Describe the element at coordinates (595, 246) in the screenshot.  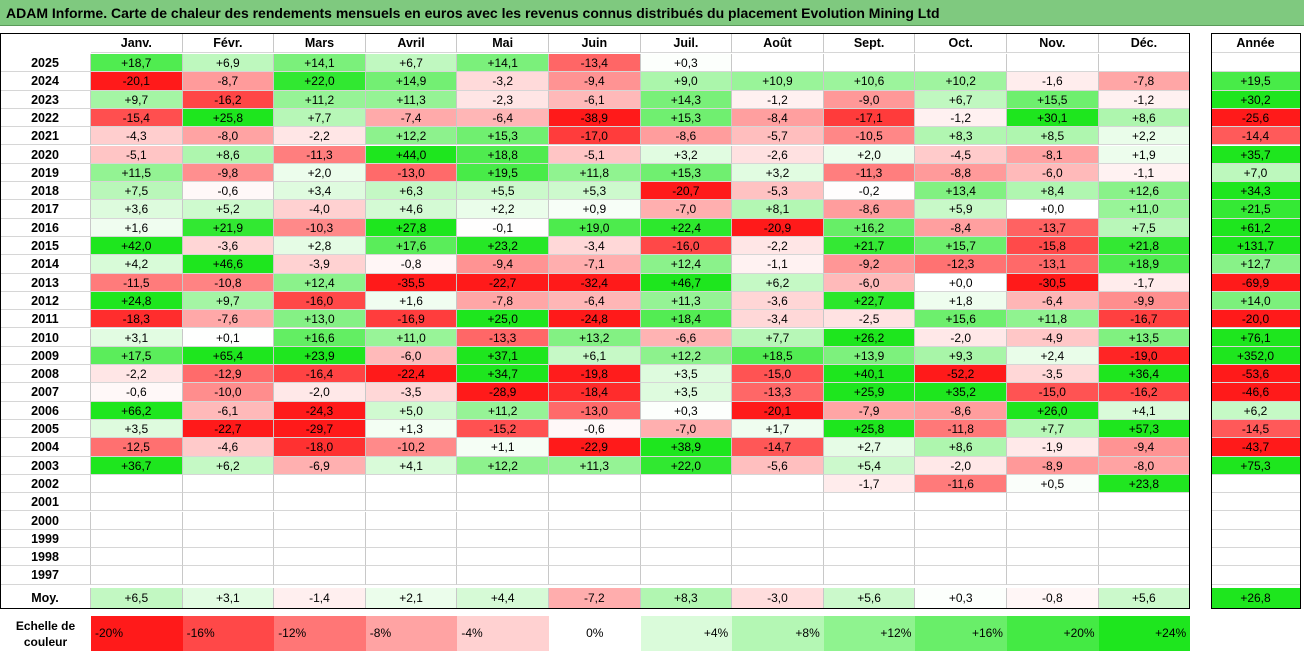
I see `heatmap-cell: -3,4` at that location.